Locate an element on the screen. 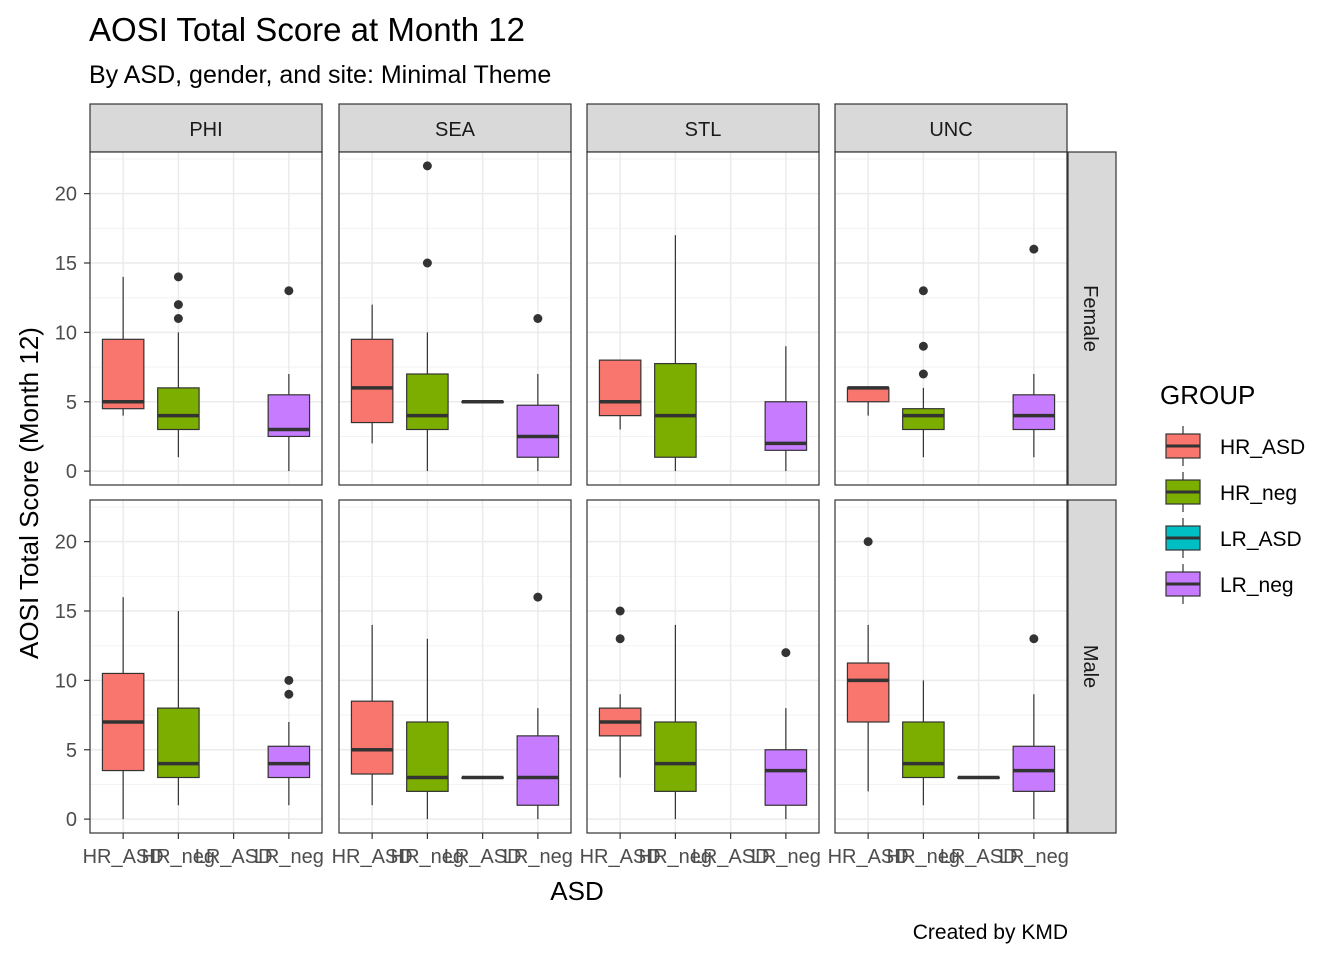 The height and width of the screenshot is (960, 1344). strip-male is located at coordinates (1092, 666).